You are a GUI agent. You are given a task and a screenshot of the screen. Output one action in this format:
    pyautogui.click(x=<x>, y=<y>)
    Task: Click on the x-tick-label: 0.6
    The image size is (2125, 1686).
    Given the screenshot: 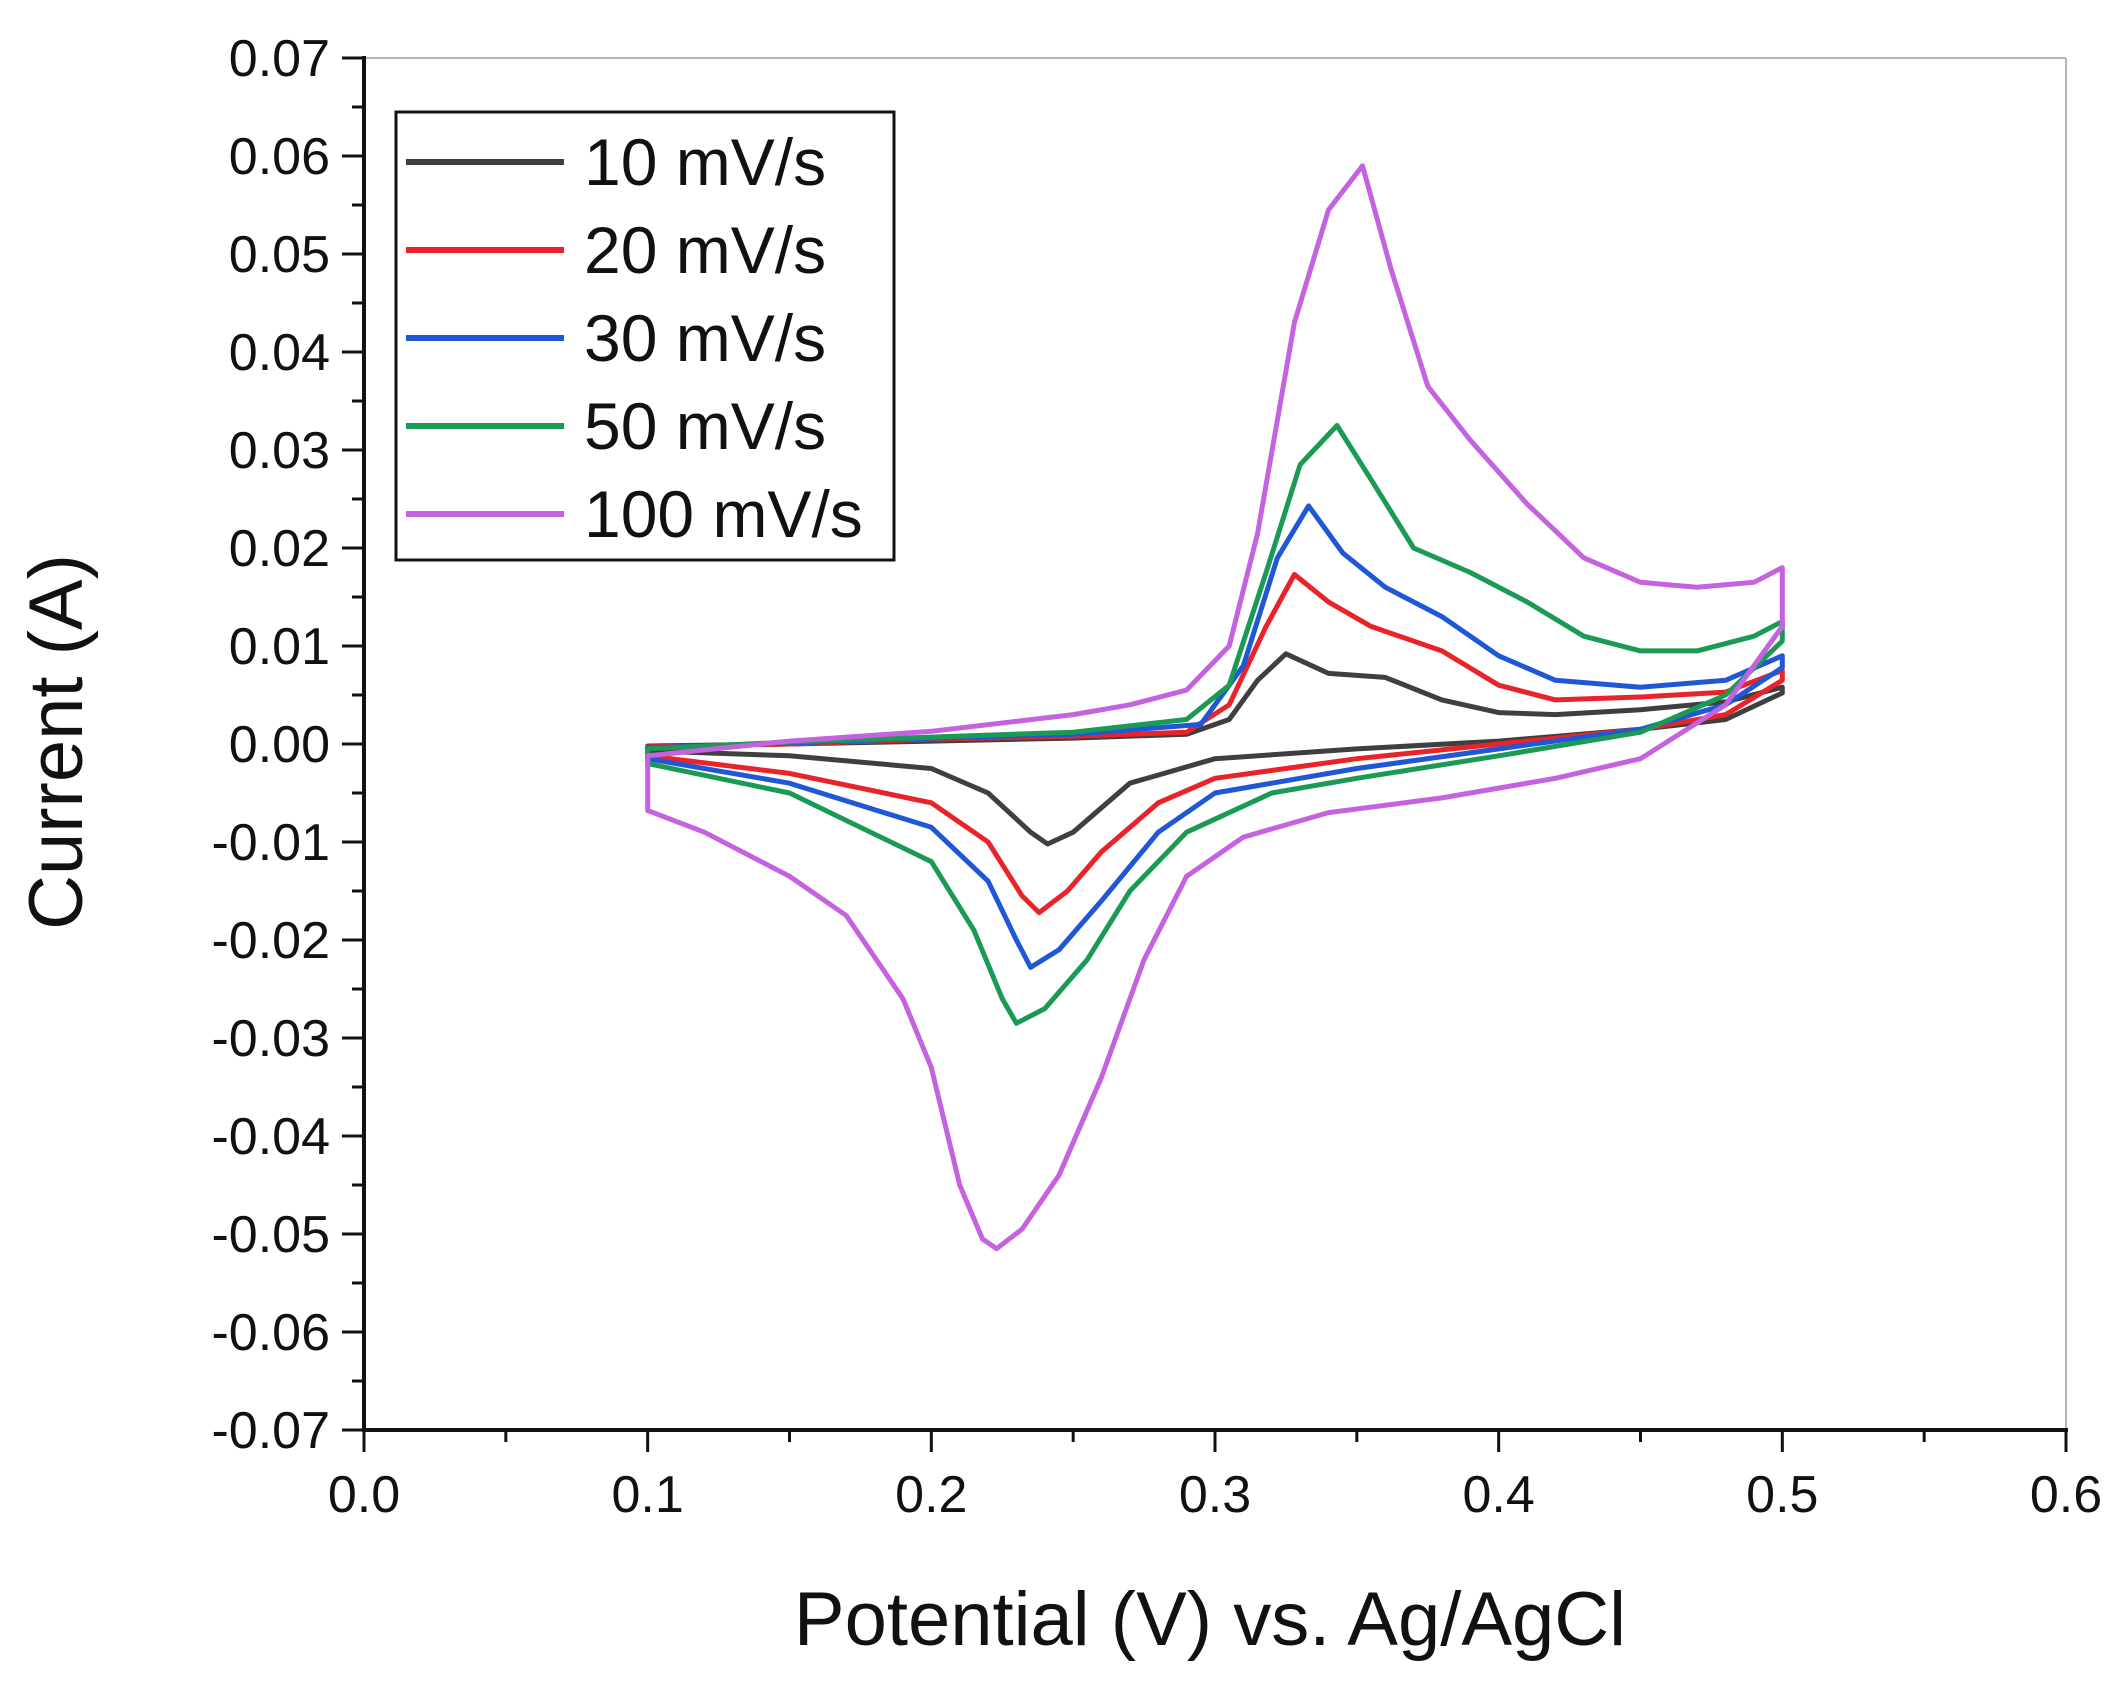 What is the action you would take?
    pyautogui.click(x=2066, y=1495)
    